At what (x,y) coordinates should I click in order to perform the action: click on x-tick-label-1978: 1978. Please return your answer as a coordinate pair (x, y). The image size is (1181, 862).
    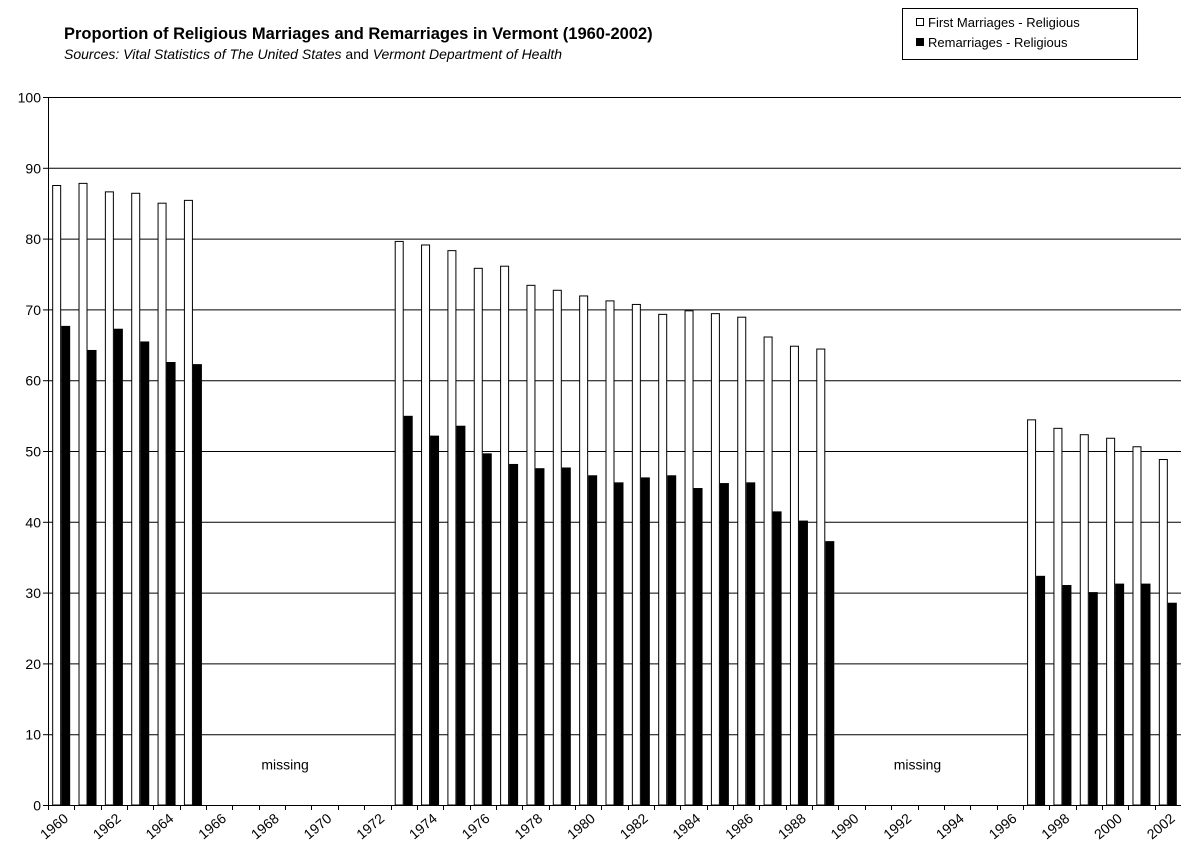
    Looking at the image, I should click on (528, 826).